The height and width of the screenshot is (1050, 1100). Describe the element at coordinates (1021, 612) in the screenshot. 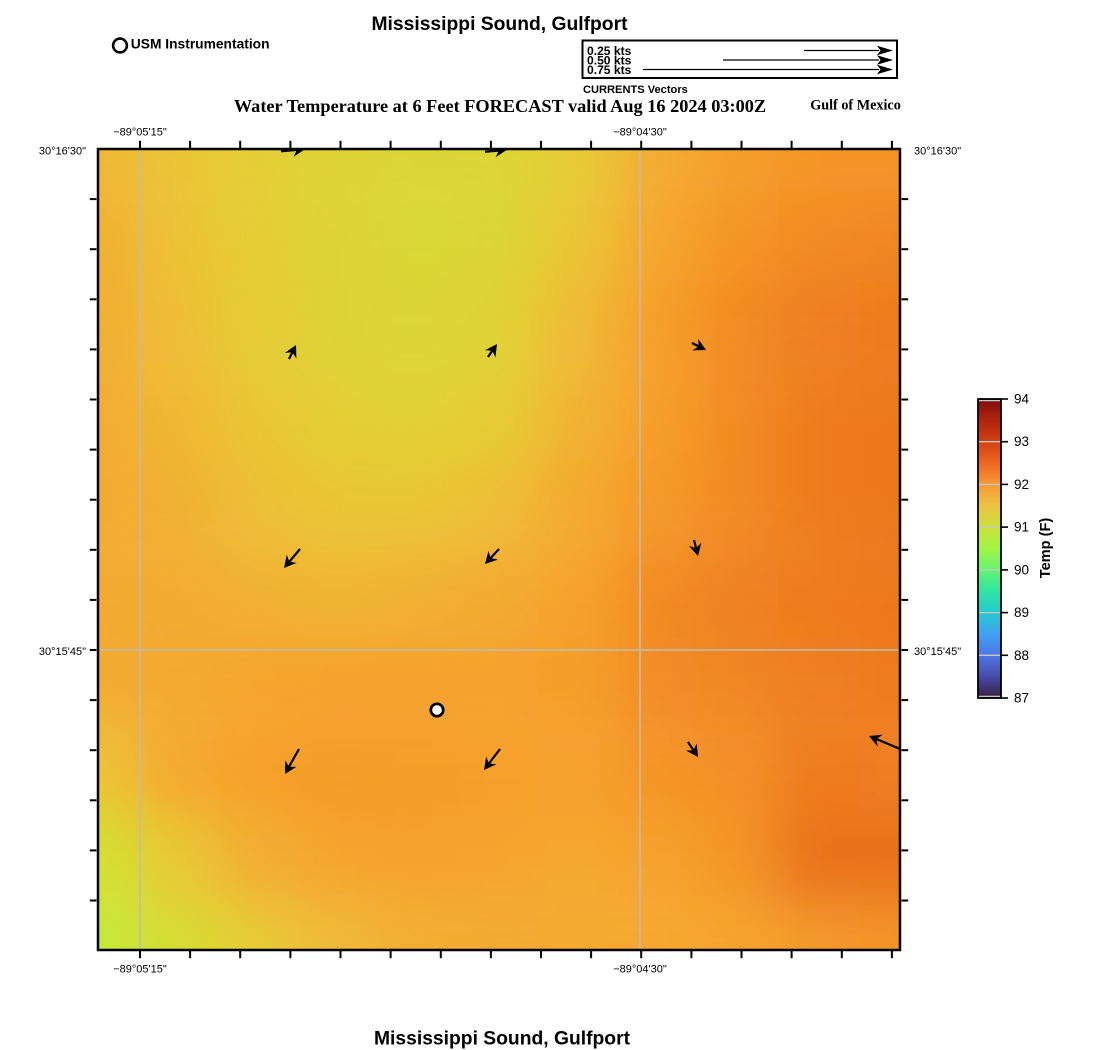

I see `svg-text: 89` at that location.